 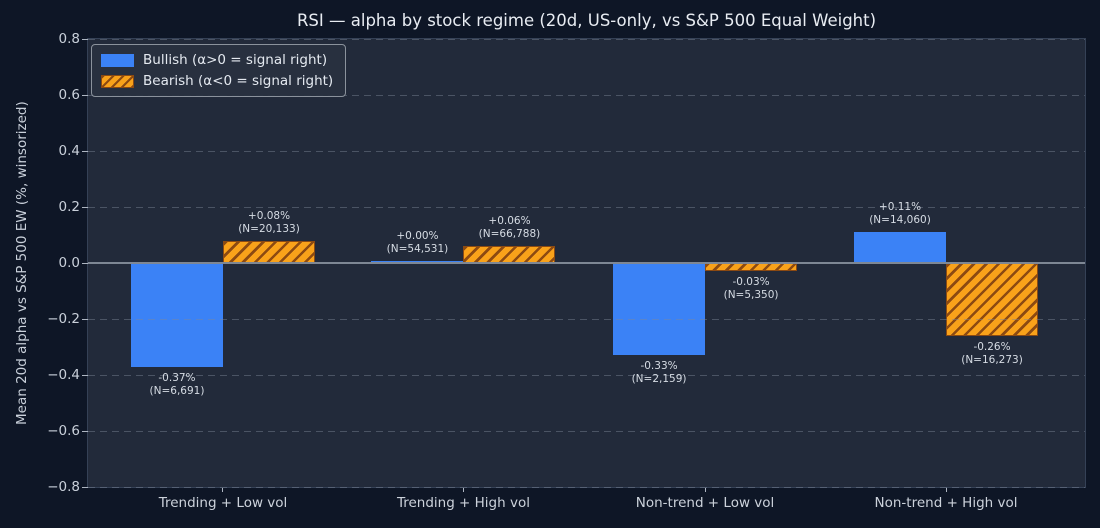 I want to click on bar-n-label: (N=54,531), so click(x=417, y=249).